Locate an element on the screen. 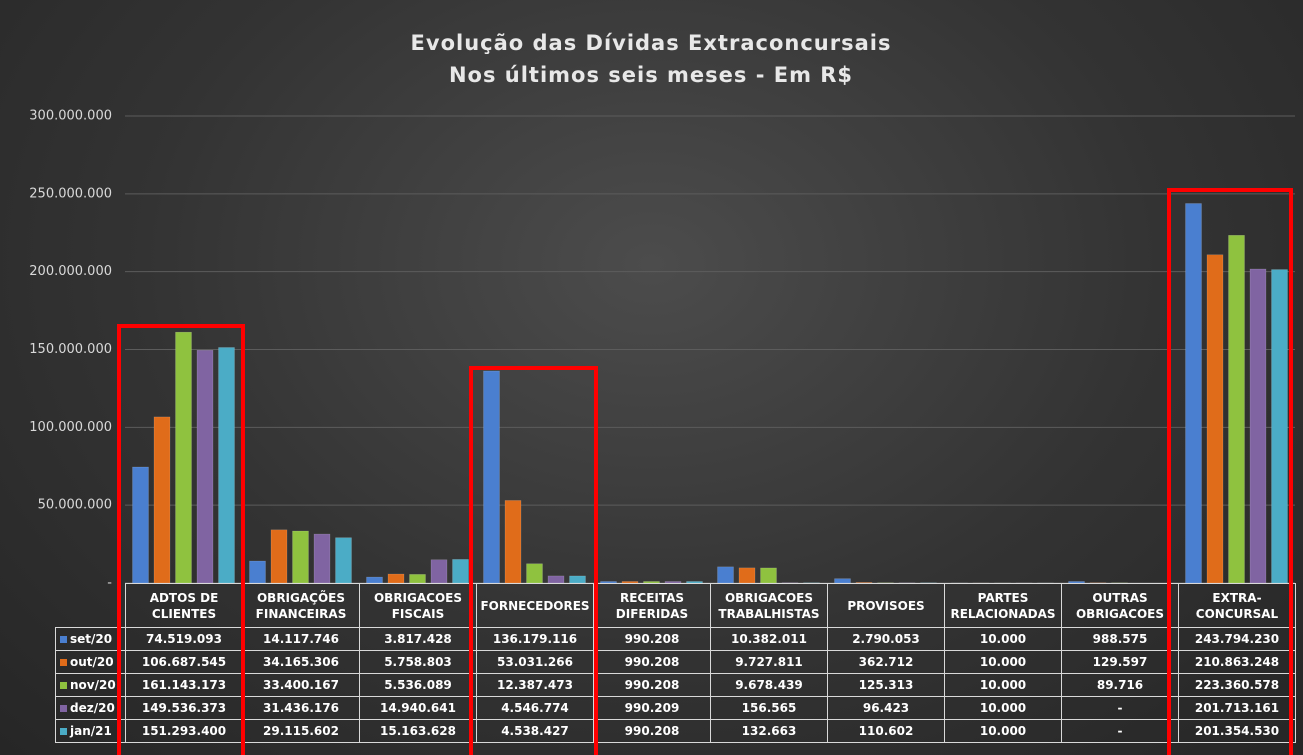  value-label: 34.165.306 is located at coordinates (301, 662).